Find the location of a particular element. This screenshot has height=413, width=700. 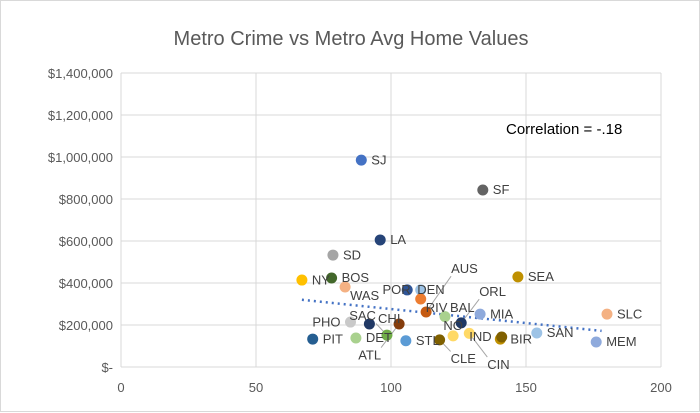

data-label-cin: CIN is located at coordinates (498, 364).